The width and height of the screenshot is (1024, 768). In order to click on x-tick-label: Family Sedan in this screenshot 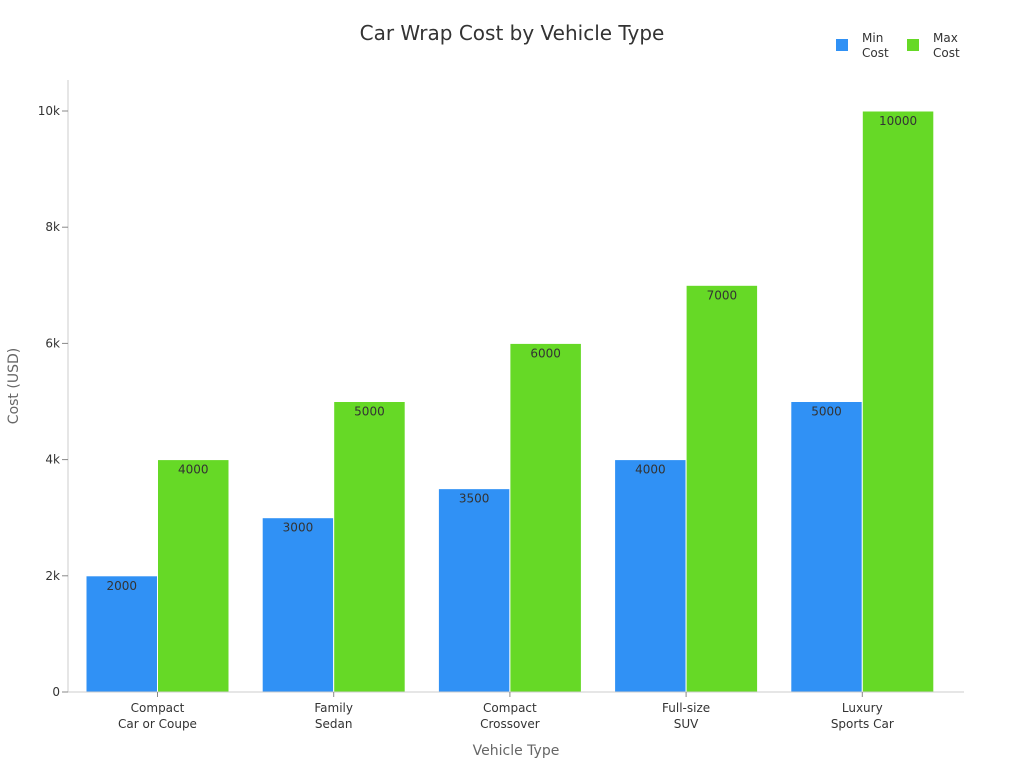, I will do `click(333, 716)`.